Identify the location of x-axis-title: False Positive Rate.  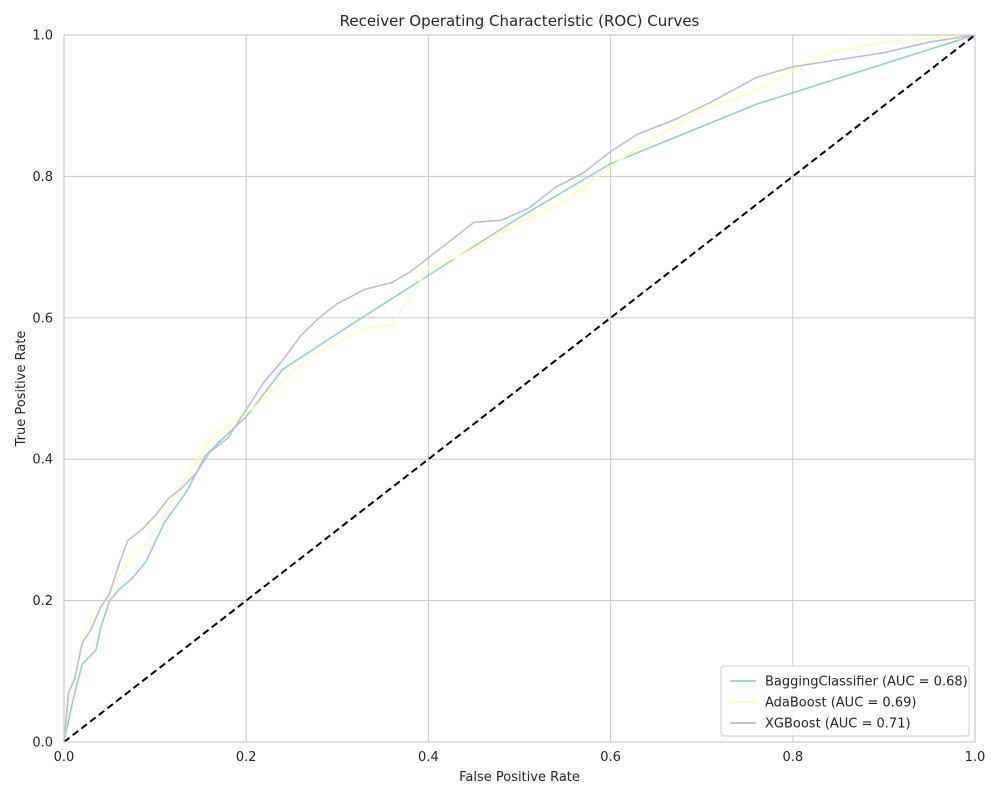
(519, 777).